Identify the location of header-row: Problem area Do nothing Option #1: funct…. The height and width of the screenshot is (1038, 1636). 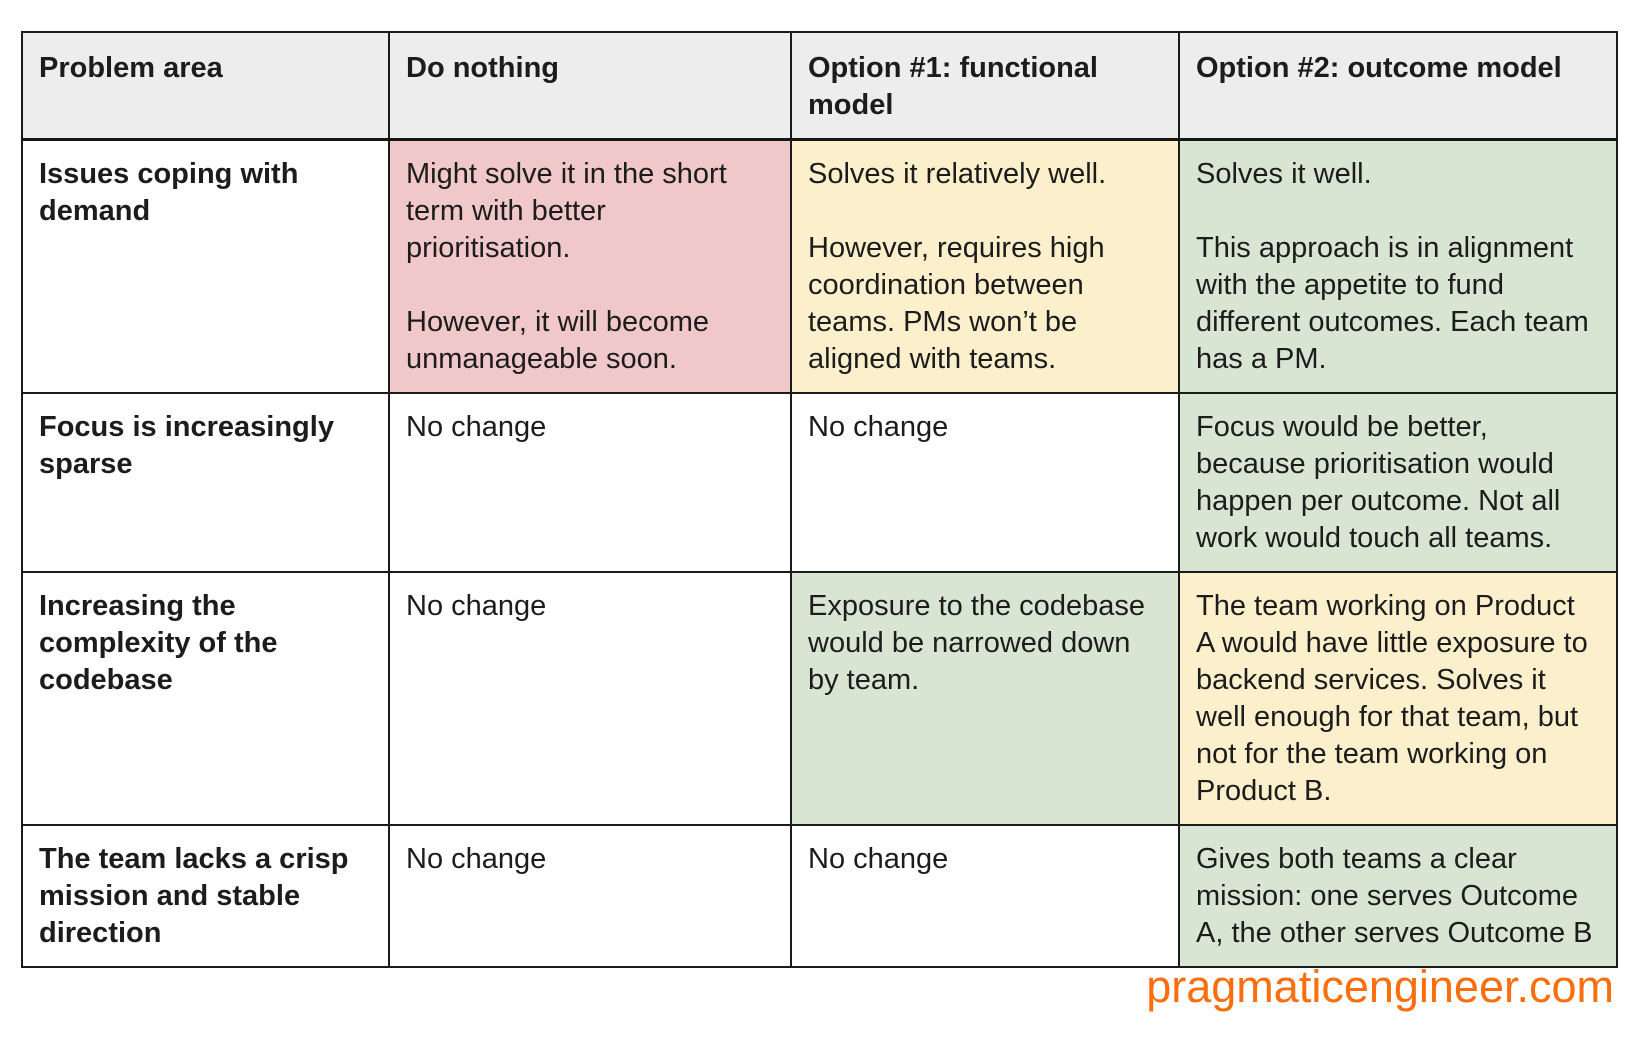
(819, 86).